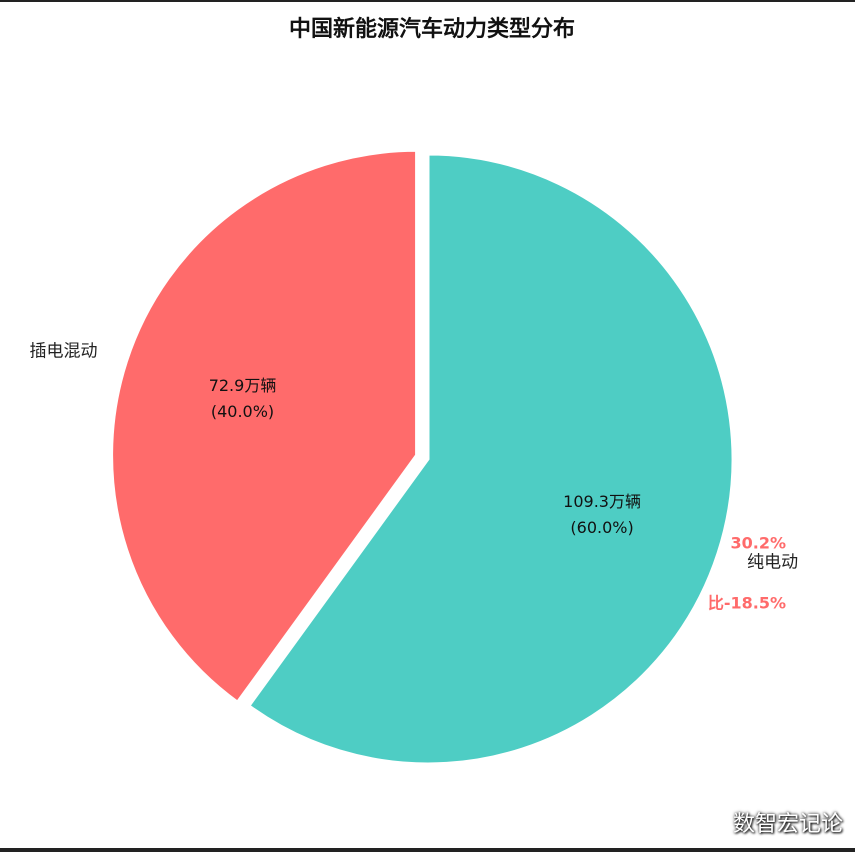 This screenshot has width=855, height=852. What do you see at coordinates (787, 824) in the screenshot?
I see `watermark: 数智宏记论` at bounding box center [787, 824].